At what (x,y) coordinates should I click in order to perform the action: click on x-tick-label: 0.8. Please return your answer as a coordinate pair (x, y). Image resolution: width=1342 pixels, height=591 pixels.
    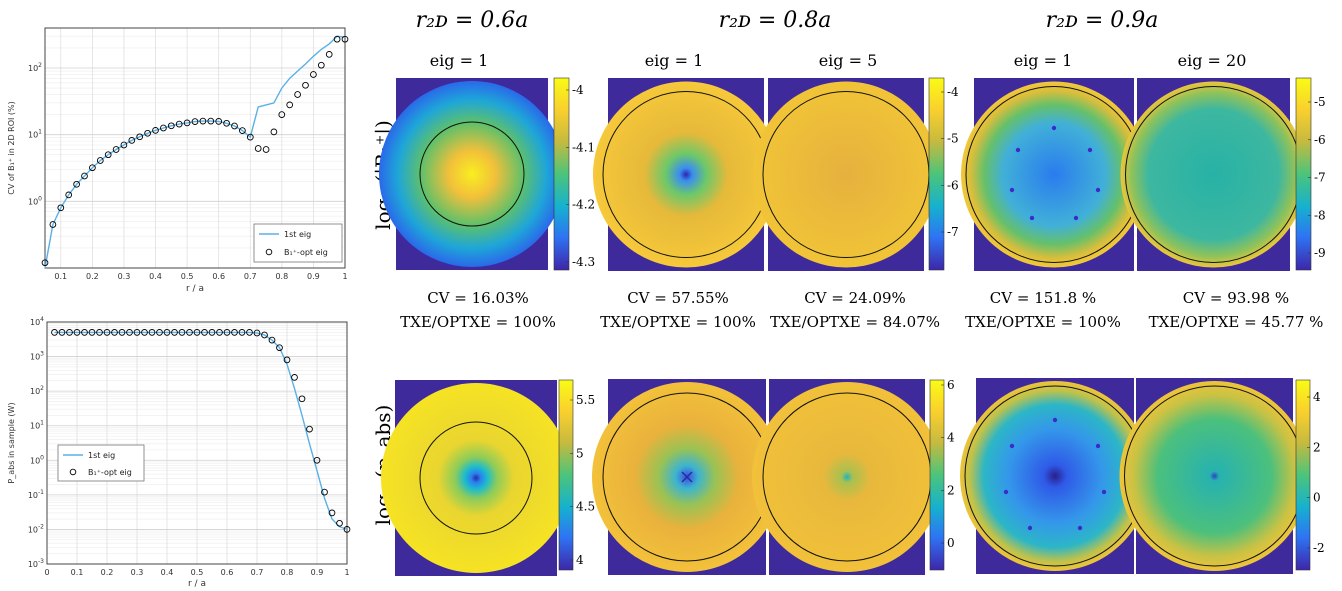
    Looking at the image, I should click on (287, 572).